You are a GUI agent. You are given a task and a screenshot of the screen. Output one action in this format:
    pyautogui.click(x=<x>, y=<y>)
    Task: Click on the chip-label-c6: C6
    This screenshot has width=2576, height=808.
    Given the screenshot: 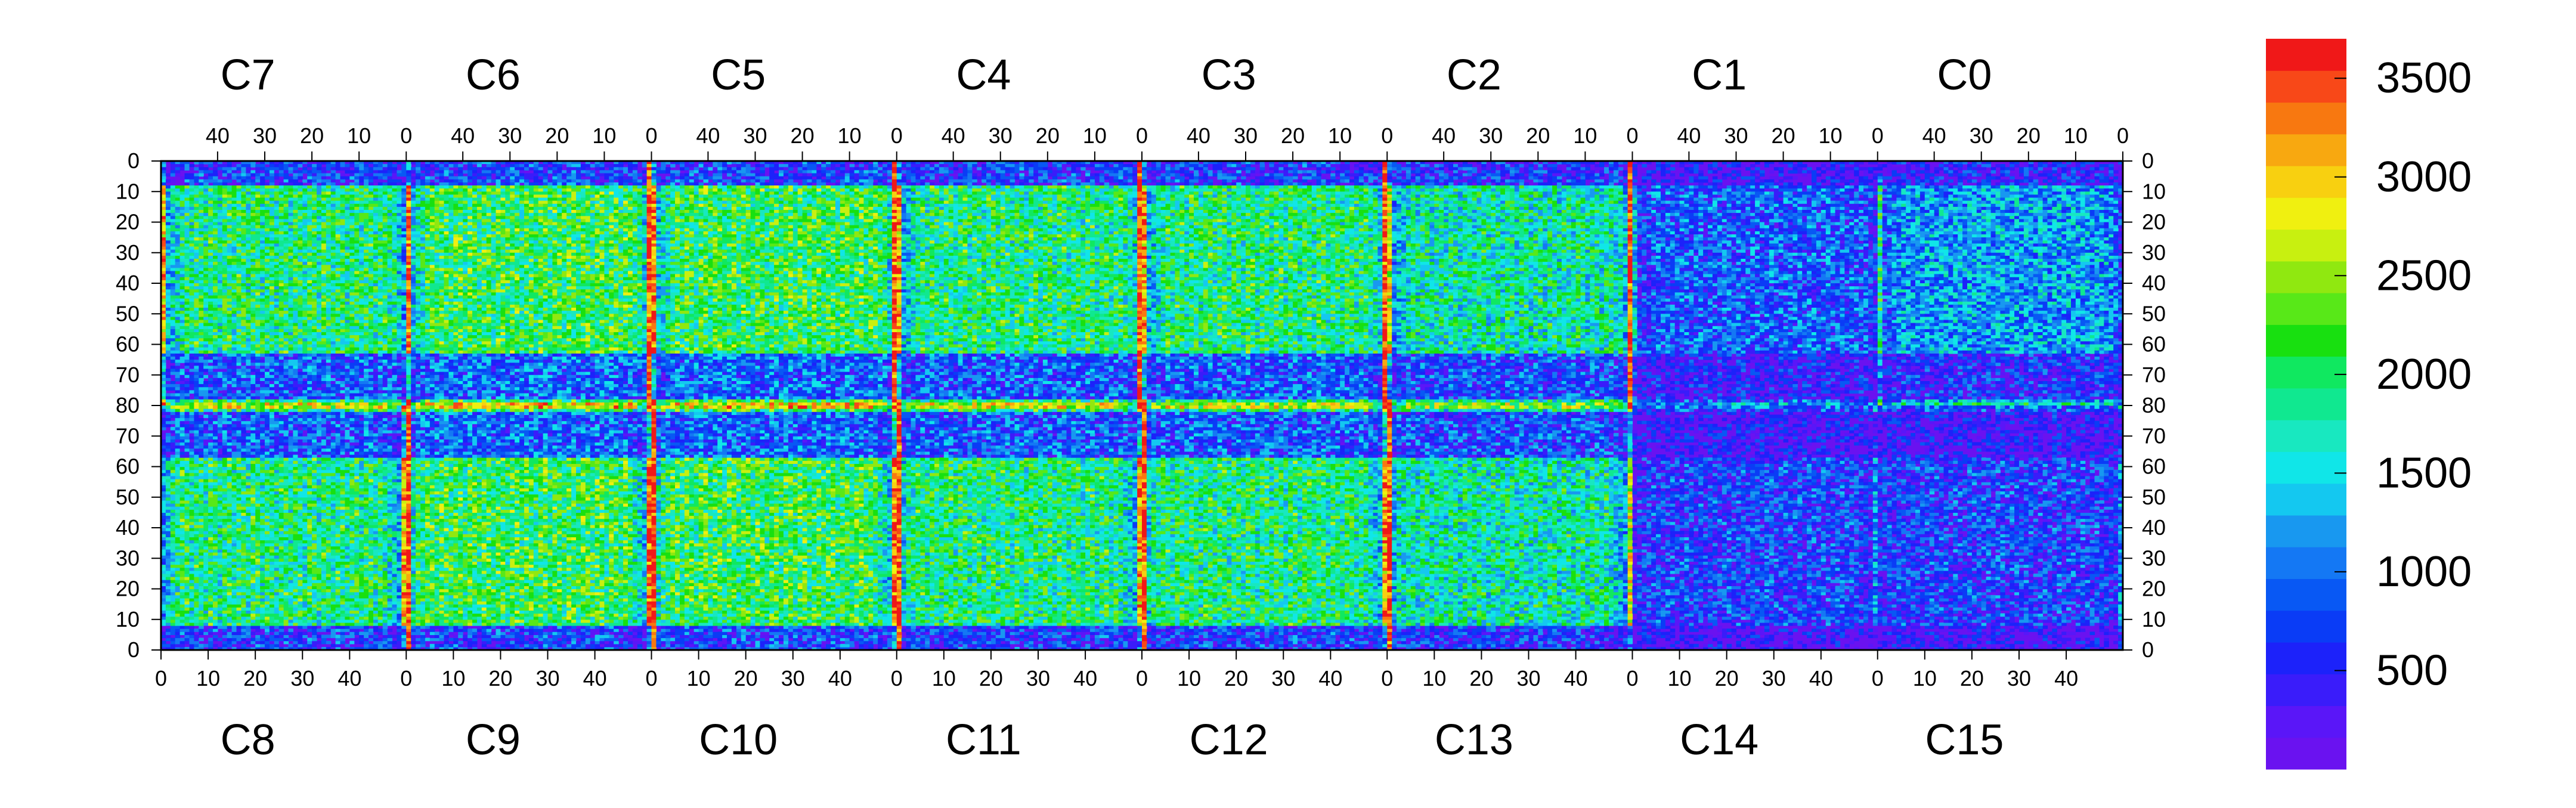 What is the action you would take?
    pyautogui.click(x=494, y=75)
    